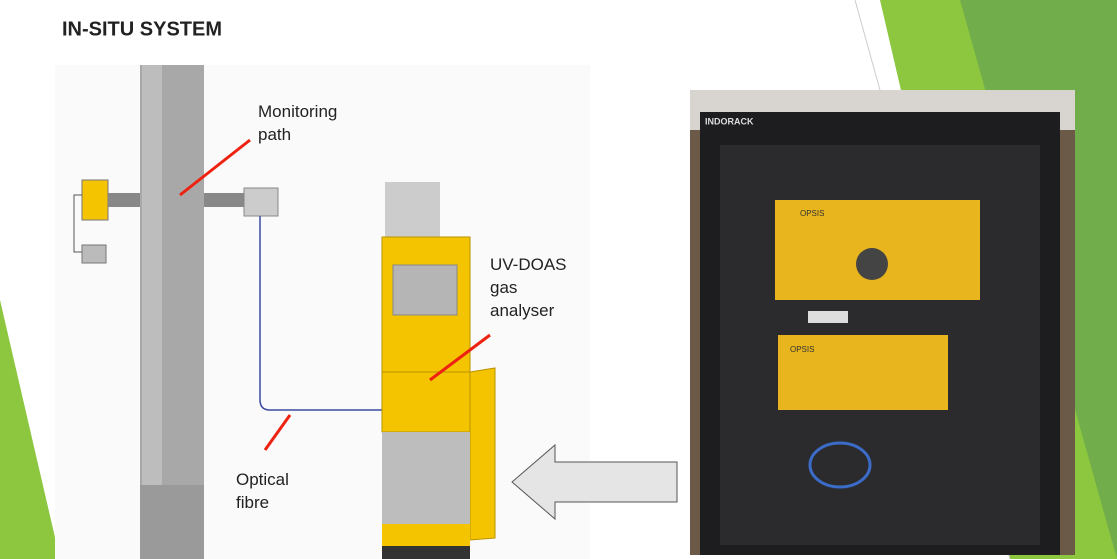 The image size is (1117, 559). What do you see at coordinates (530, 287) in the screenshot?
I see `label-analyser: UV-DOAS gas analyser` at bounding box center [530, 287].